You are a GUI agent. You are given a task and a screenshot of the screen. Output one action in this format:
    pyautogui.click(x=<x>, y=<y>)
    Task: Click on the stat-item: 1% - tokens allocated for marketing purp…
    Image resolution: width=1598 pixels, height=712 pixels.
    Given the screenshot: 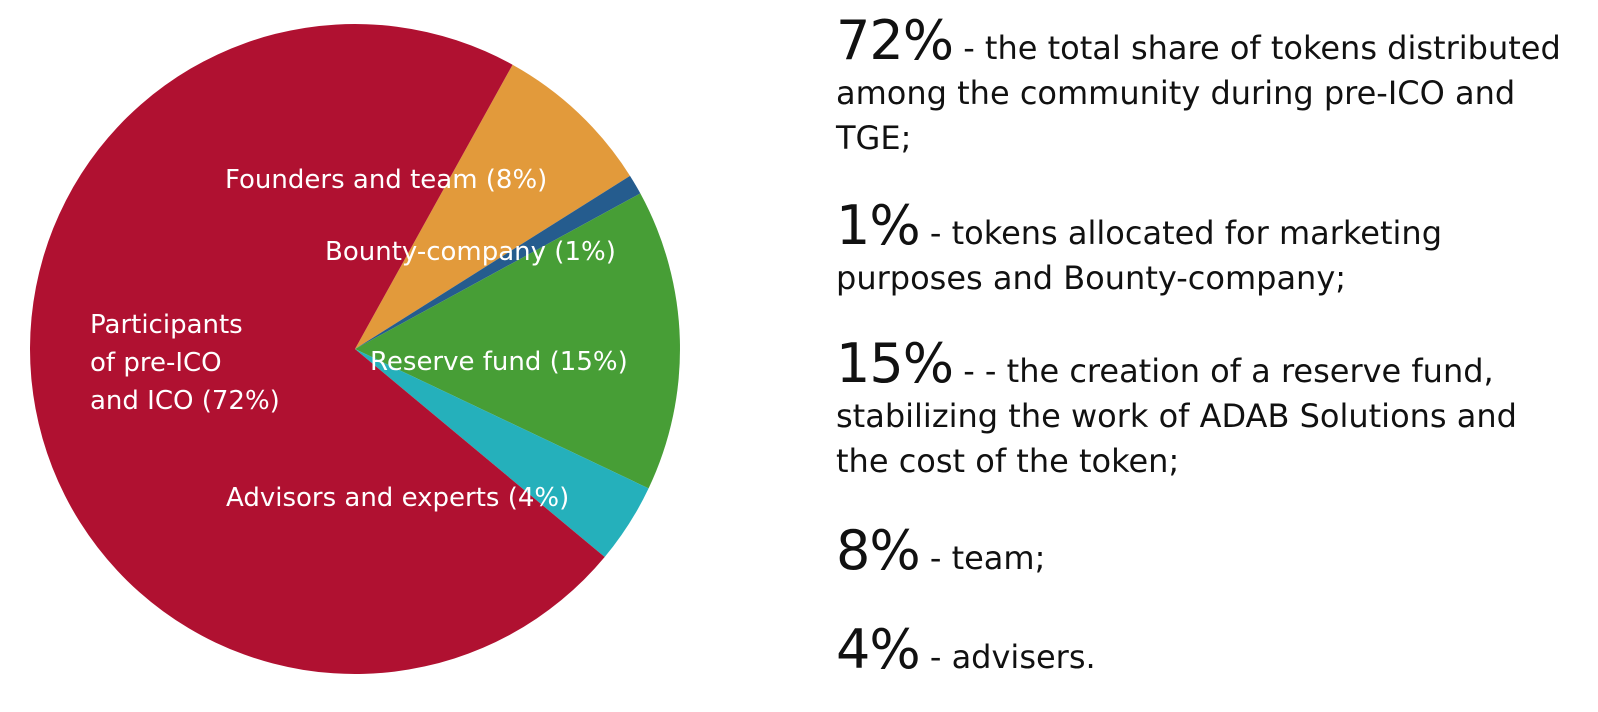 What is the action you would take?
    pyautogui.click(x=1206, y=250)
    